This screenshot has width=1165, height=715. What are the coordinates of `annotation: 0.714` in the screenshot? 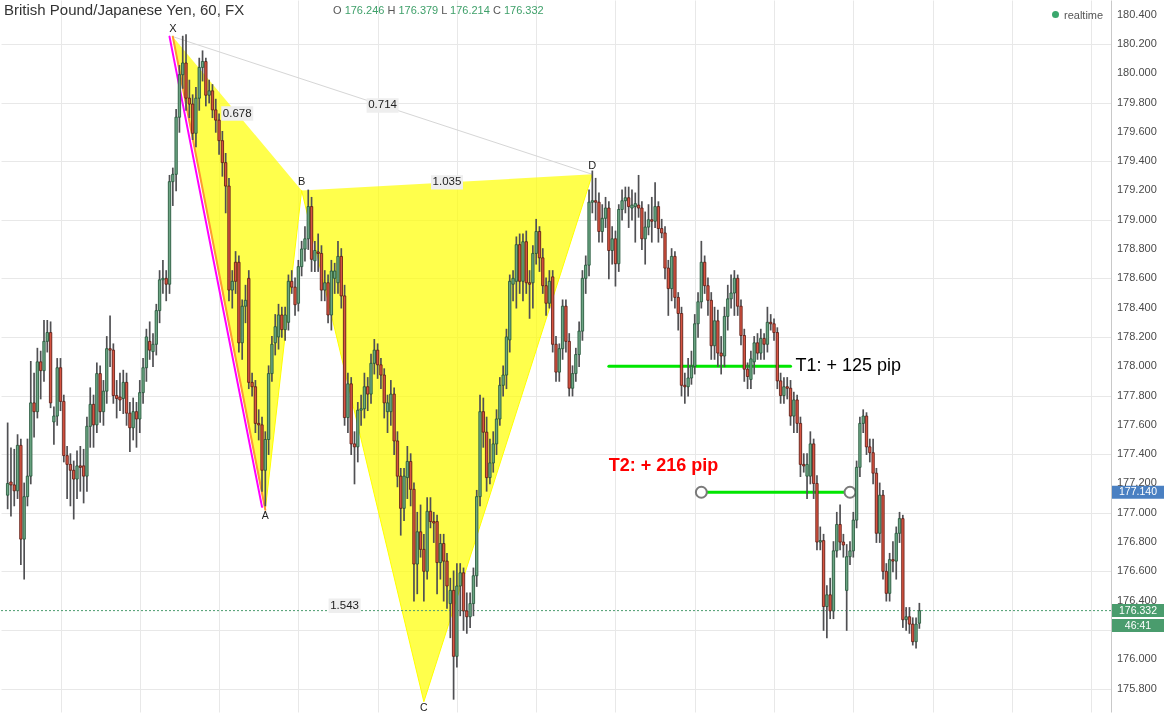 It's located at (383, 104).